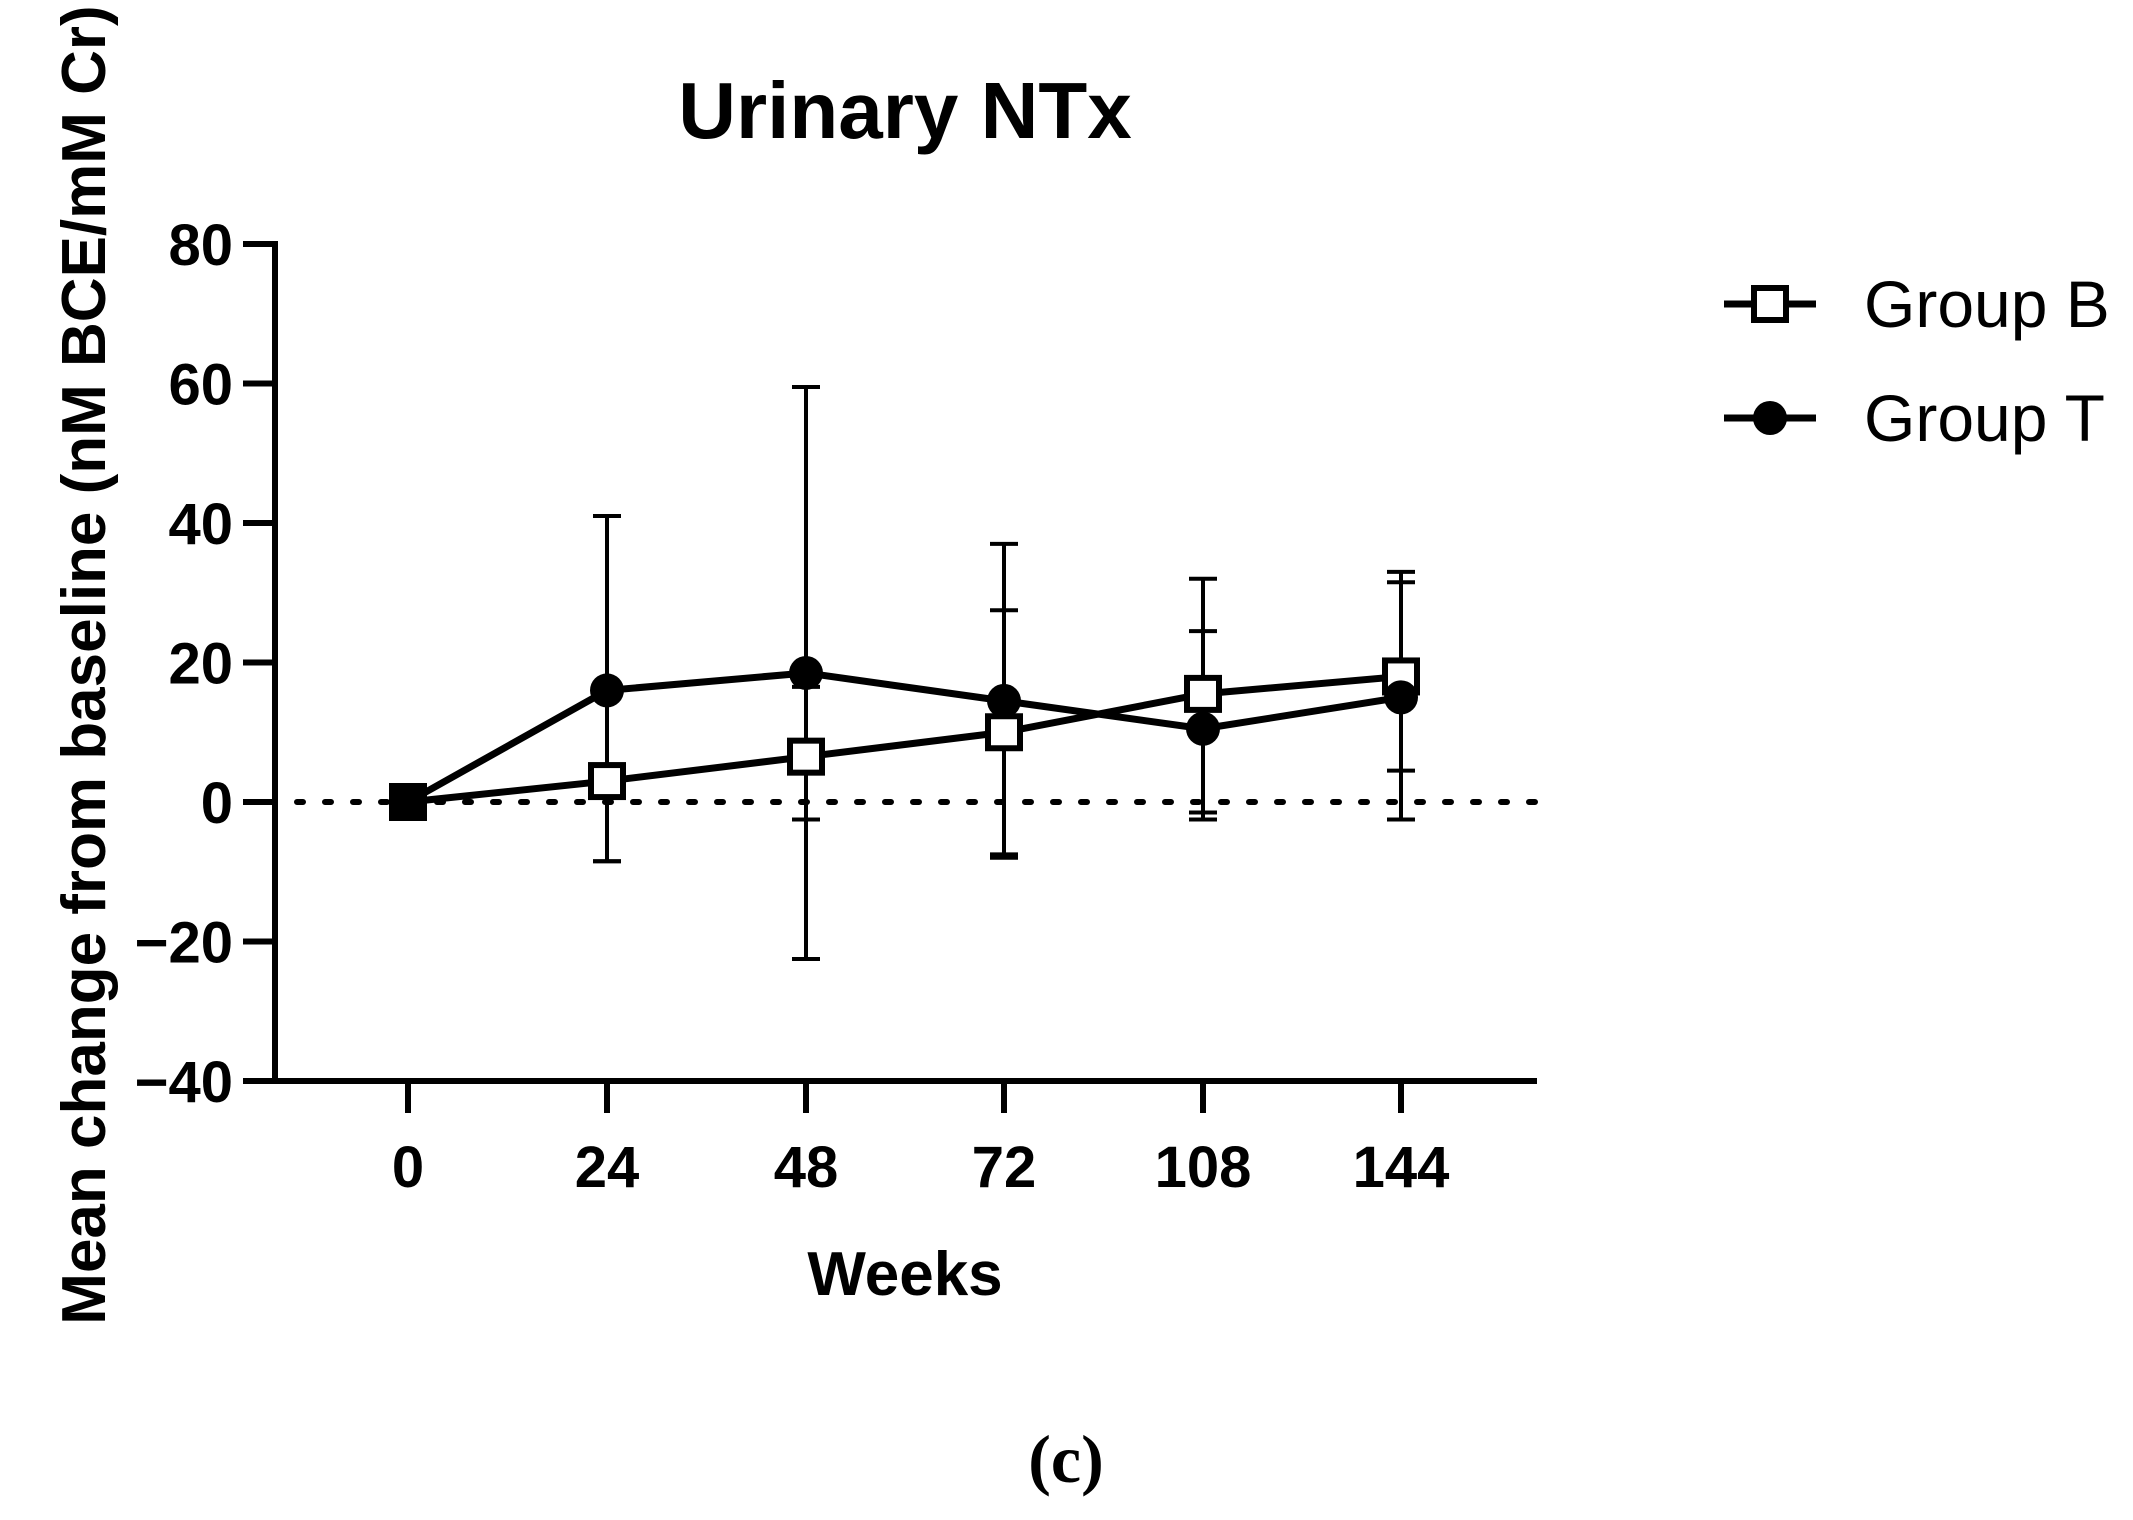 Image resolution: width=2133 pixels, height=1520 pixels. I want to click on legend-label: Group B, so click(1987, 304).